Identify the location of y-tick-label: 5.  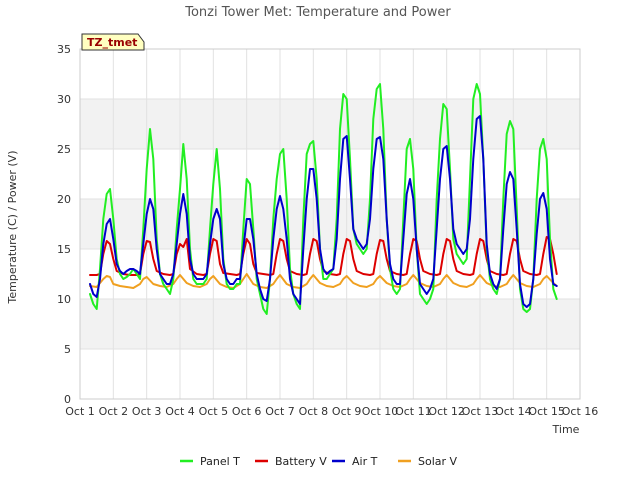
(67, 349).